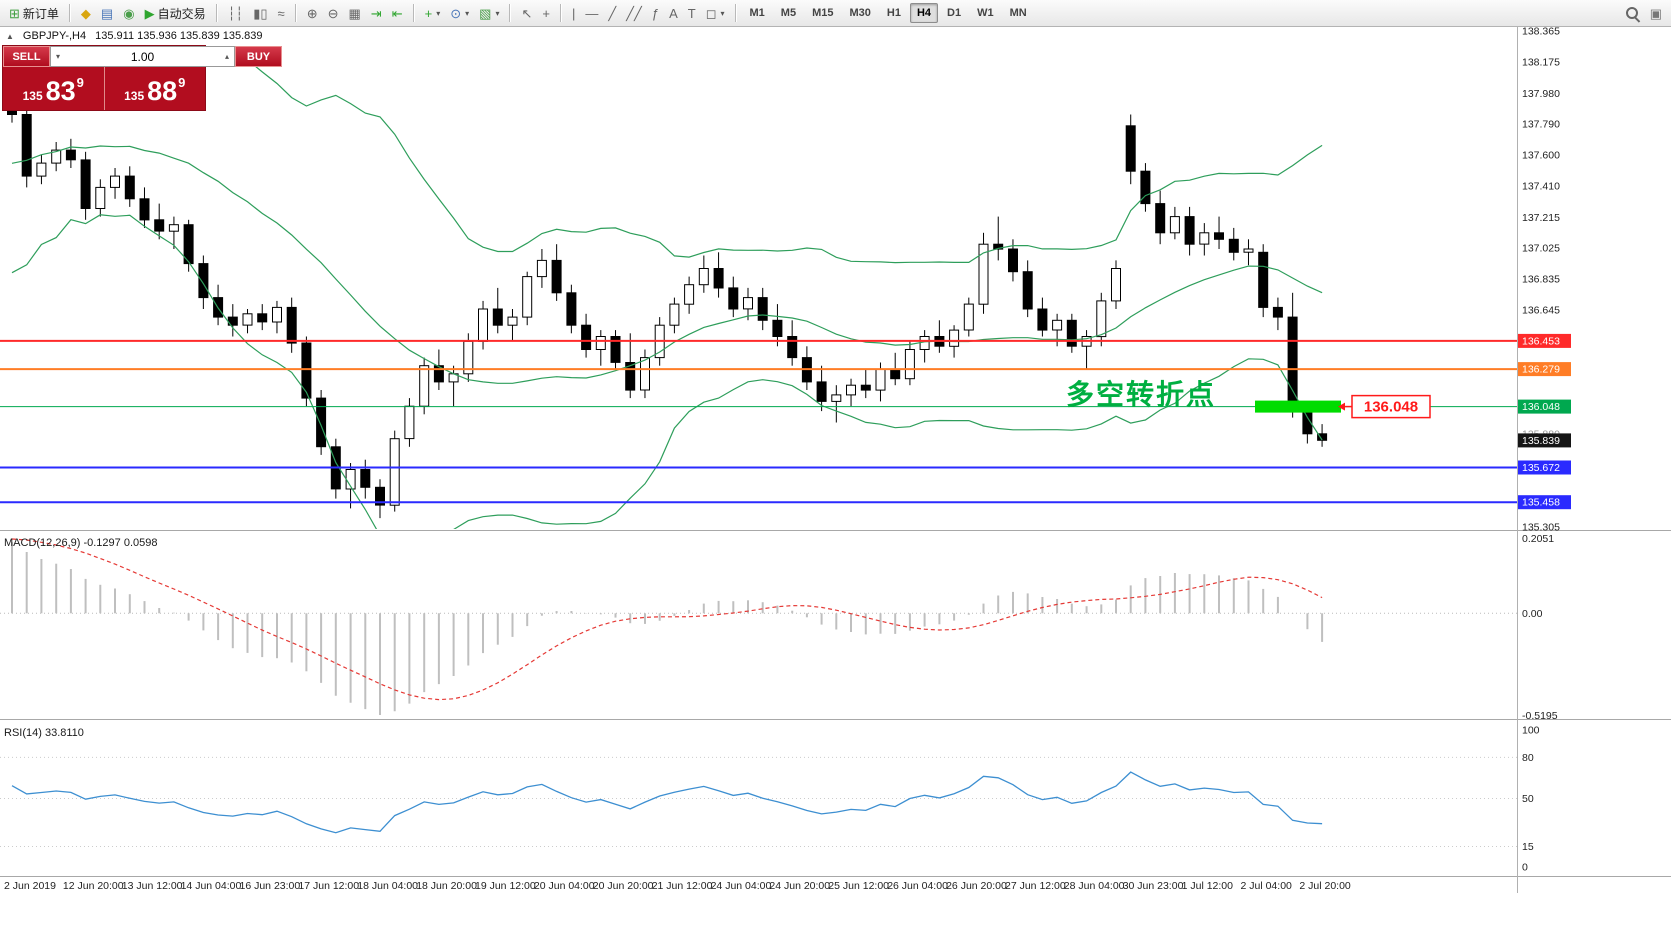 The height and width of the screenshot is (951, 1671). I want to click on zoom-in-button: ⊕, so click(312, 13).